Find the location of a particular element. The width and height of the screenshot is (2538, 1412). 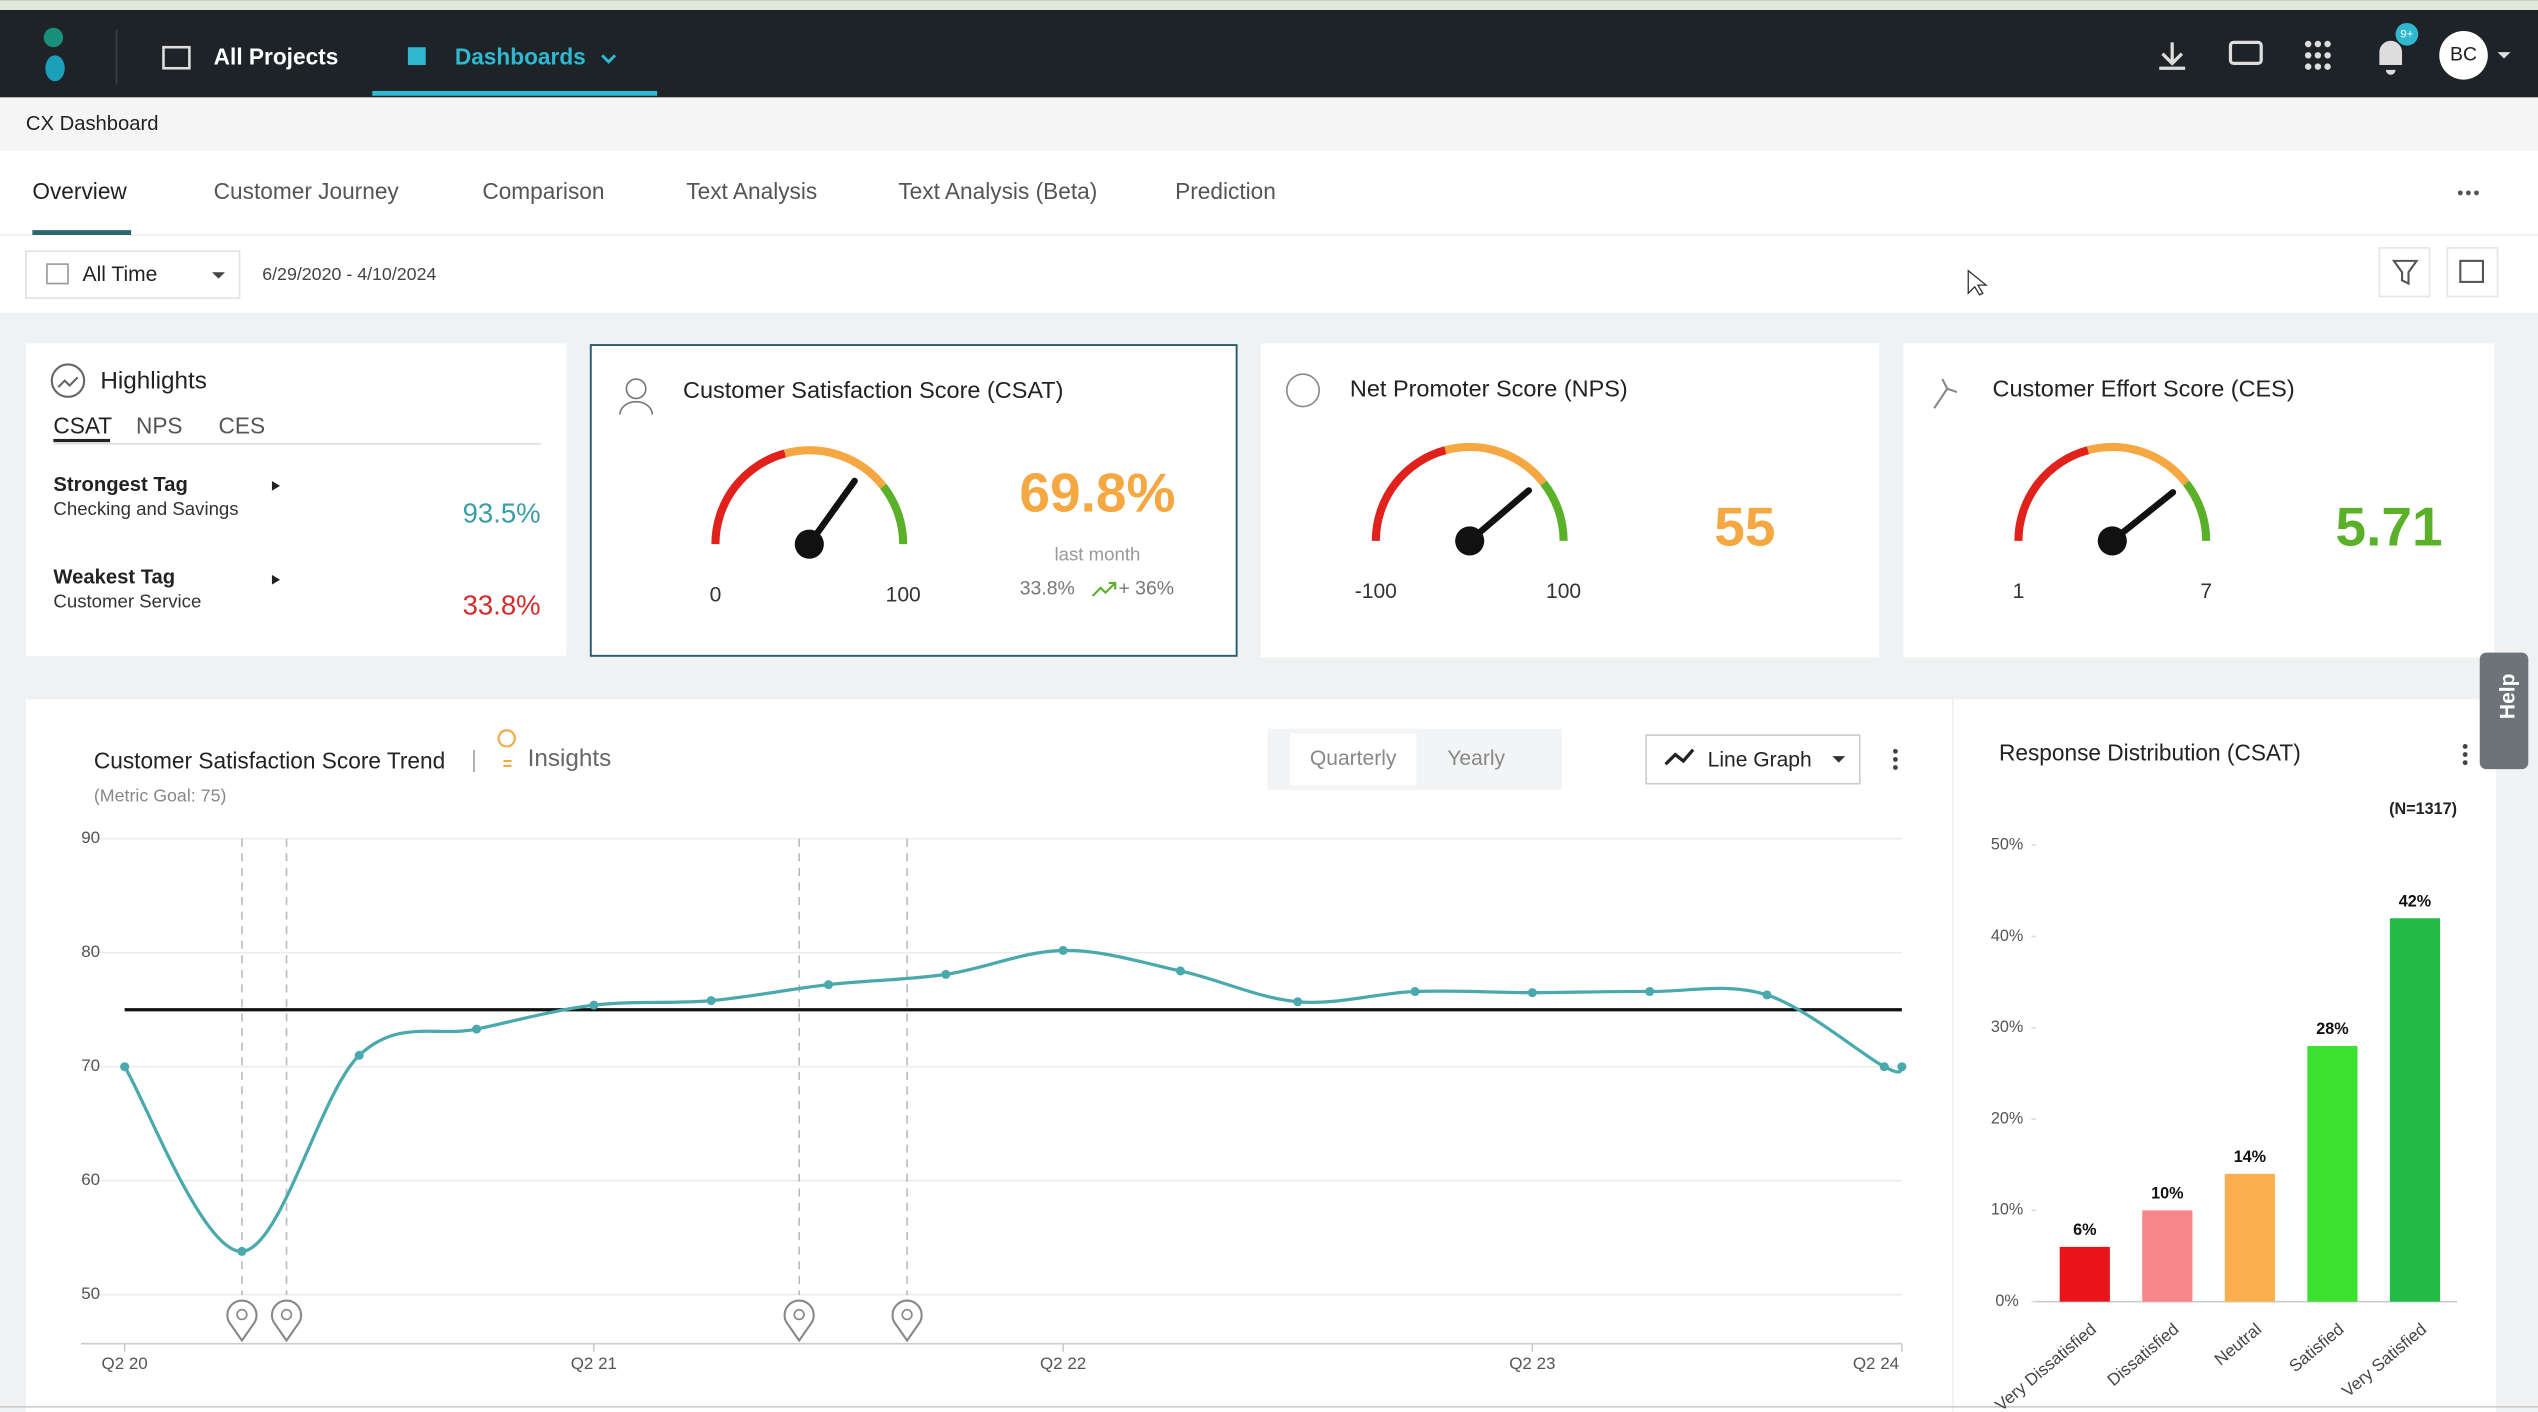

bulb-icon is located at coordinates (506, 748).